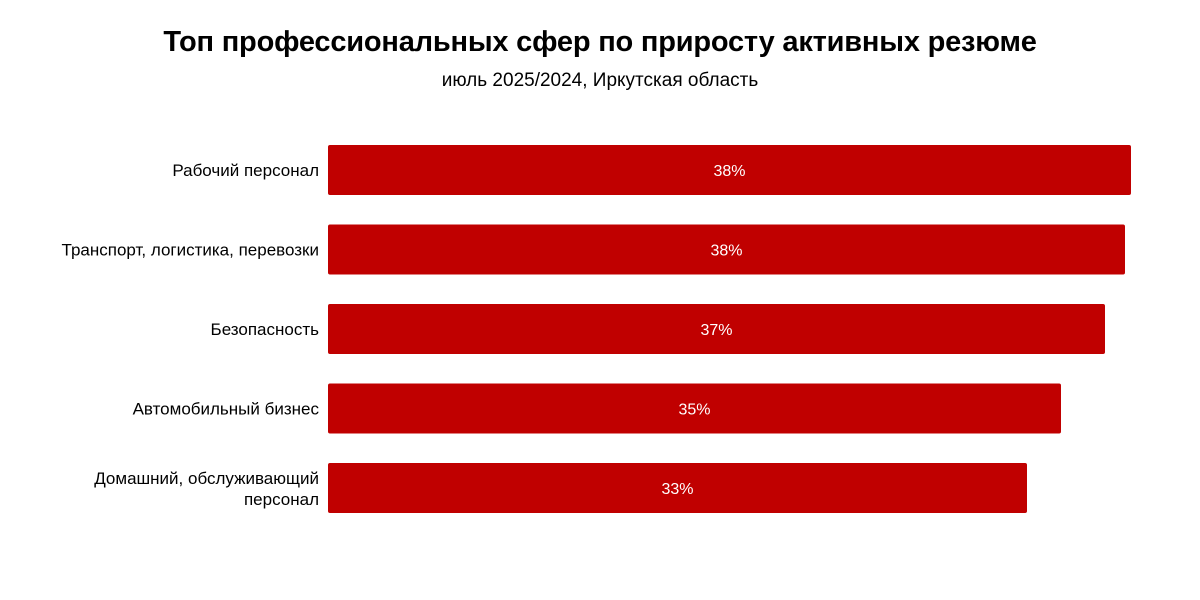  Describe the element at coordinates (190, 250) in the screenshot. I see `category-label-2: Транспорт, логистика, перевозки` at that location.